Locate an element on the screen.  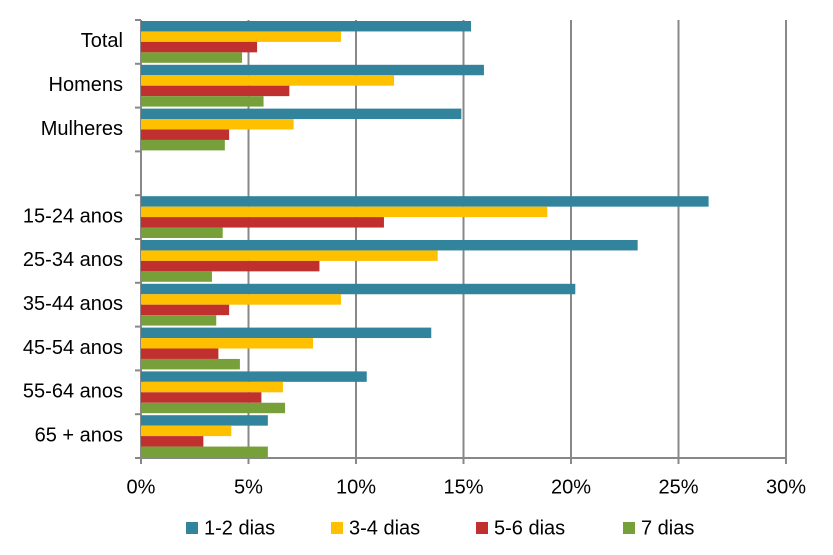
x-tick-label: 20% is located at coordinates (571, 487).